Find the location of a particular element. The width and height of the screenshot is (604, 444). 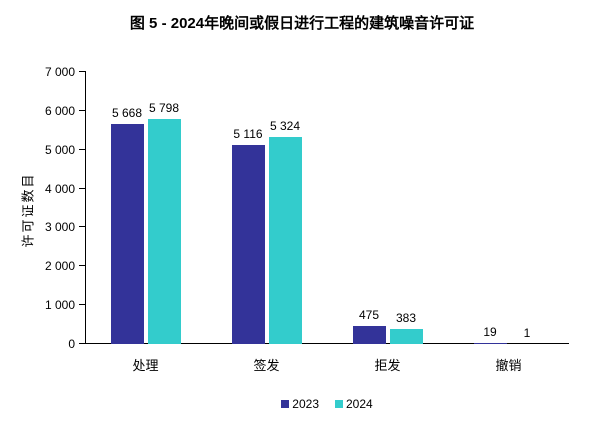

bar-value-label: 383 is located at coordinates (406, 318).